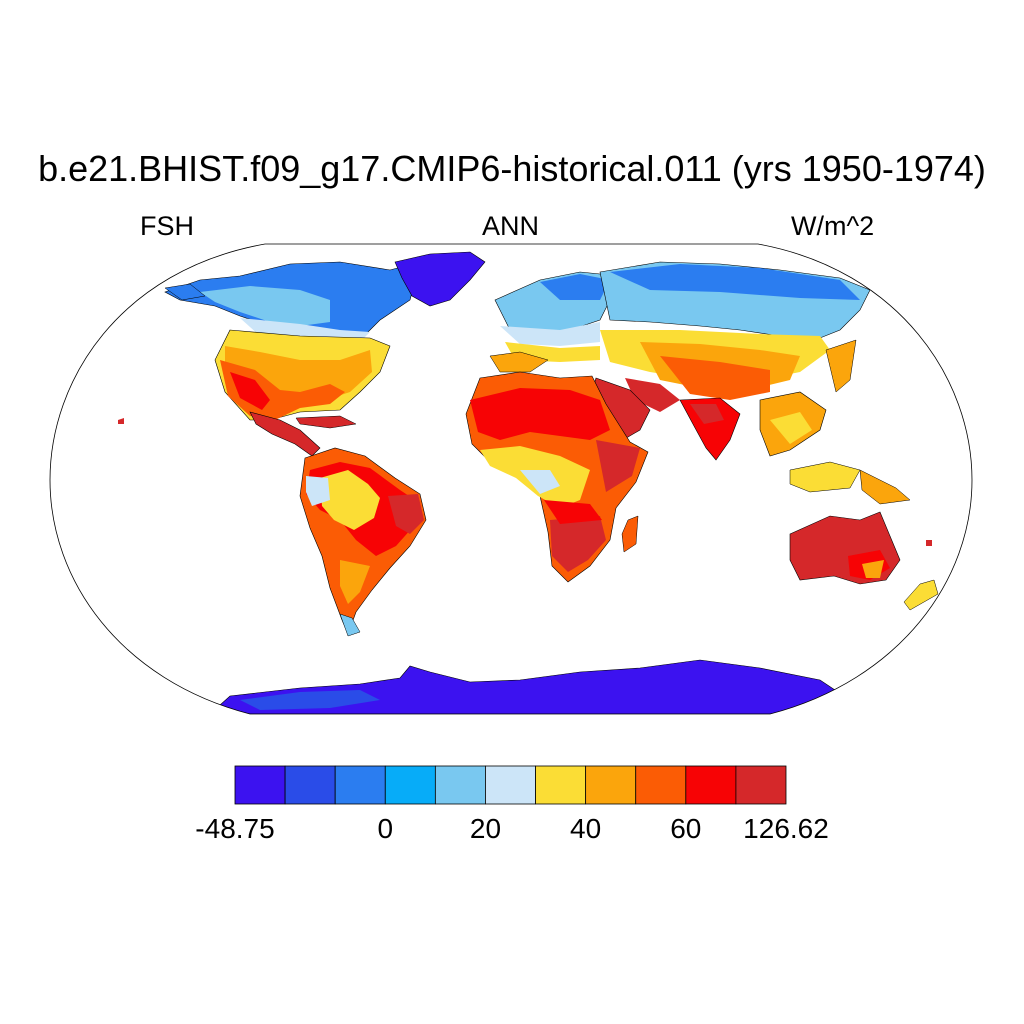 Image resolution: width=1024 pixels, height=1024 pixels. I want to click on australia-region, so click(845, 548).